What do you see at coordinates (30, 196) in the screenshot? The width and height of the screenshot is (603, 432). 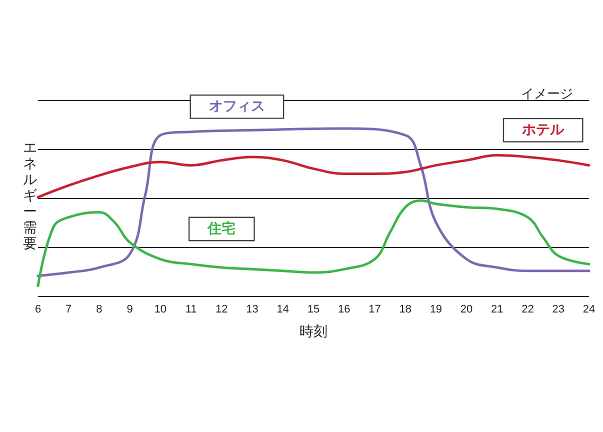 I see `y-axis-title: エネルギー需要` at bounding box center [30, 196].